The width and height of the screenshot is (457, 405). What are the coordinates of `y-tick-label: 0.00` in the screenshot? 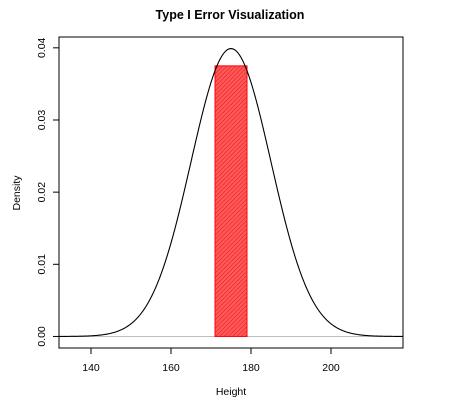 It's located at (42, 336).